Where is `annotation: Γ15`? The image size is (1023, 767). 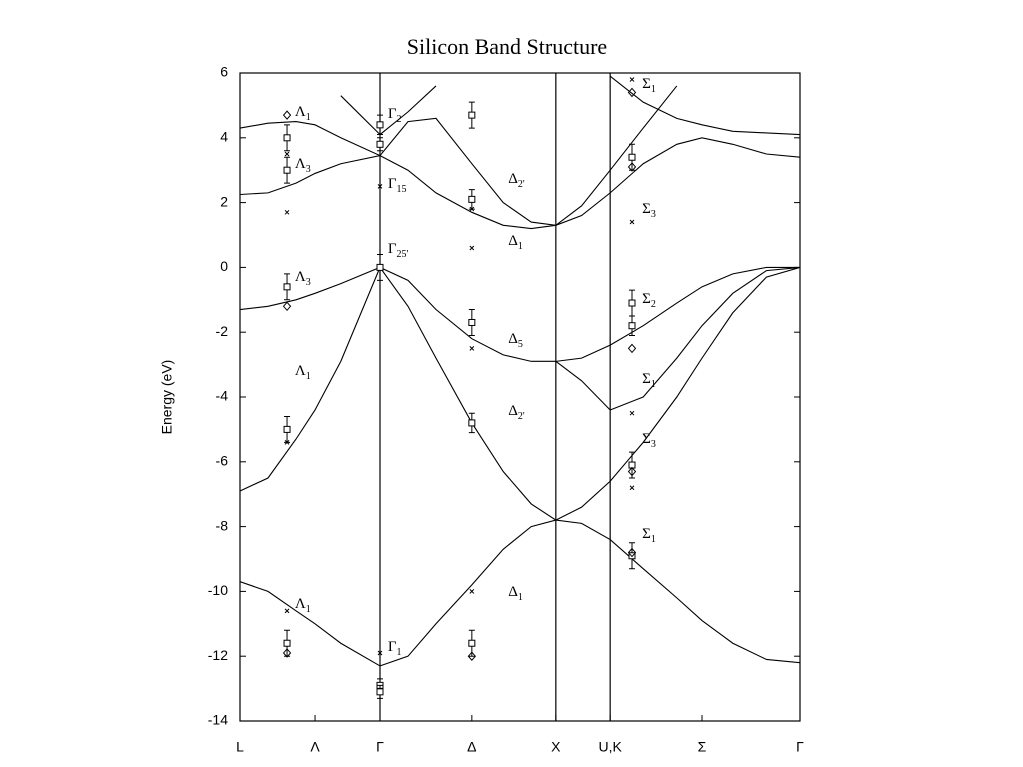 annotation: Γ15 is located at coordinates (397, 186).